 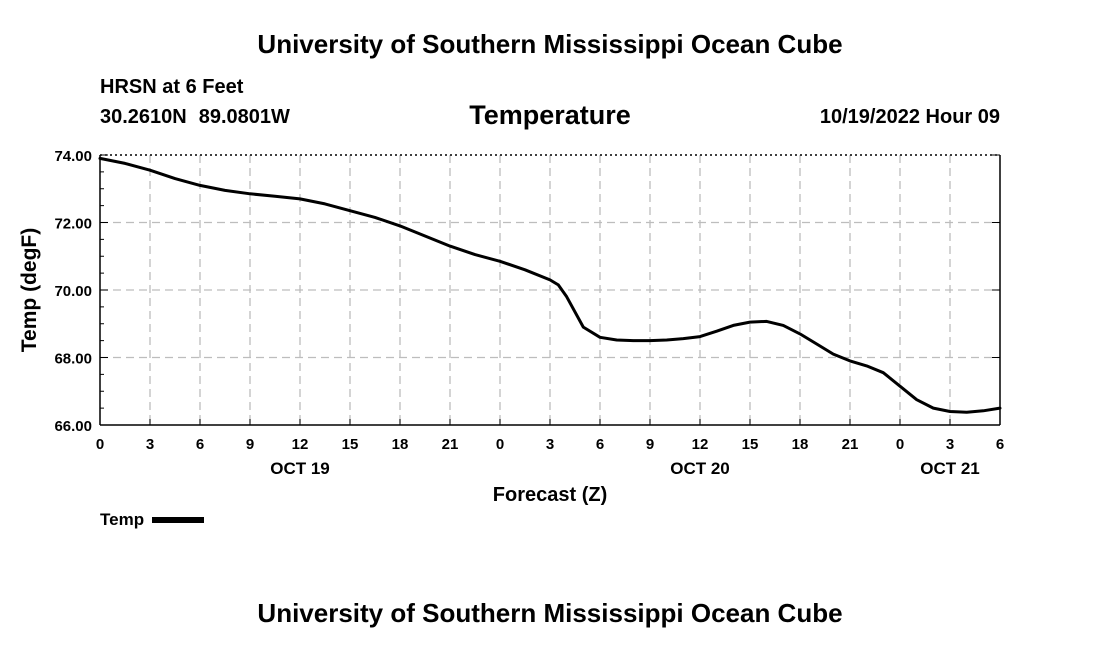 I want to click on longitude: 89.0801W, so click(x=244, y=117).